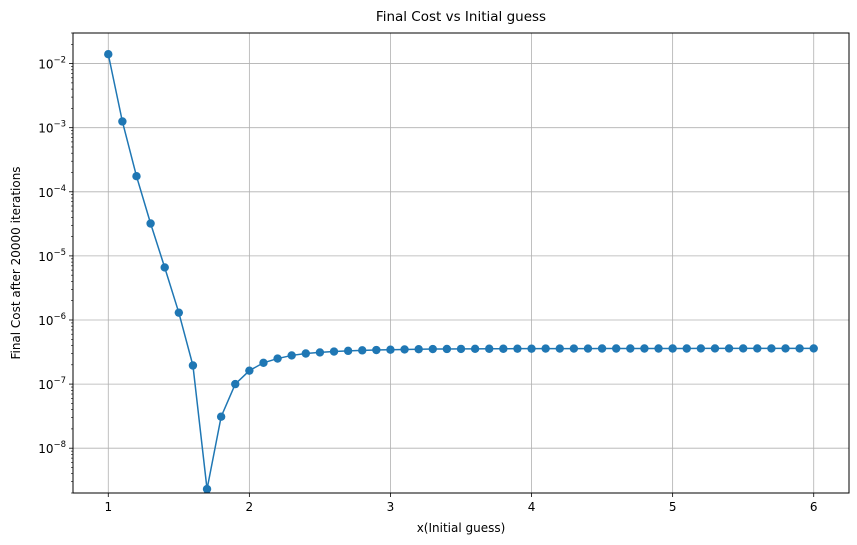 This screenshot has height=545, width=857. What do you see at coordinates (52, 128) in the screenshot?
I see `y-tick-label: 10⁻³` at bounding box center [52, 128].